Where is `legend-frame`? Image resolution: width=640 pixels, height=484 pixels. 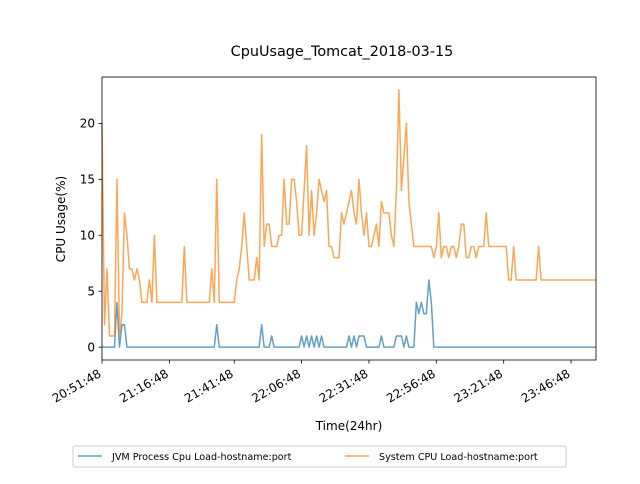
legend-frame is located at coordinates (319, 456).